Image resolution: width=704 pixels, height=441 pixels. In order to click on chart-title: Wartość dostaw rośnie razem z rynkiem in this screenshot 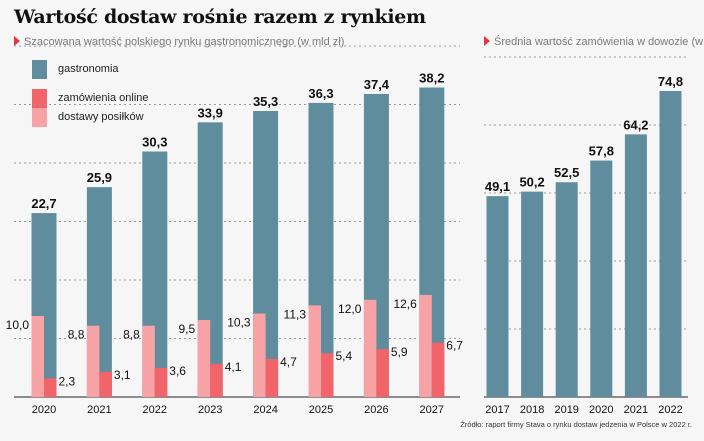, I will do `click(220, 17)`.